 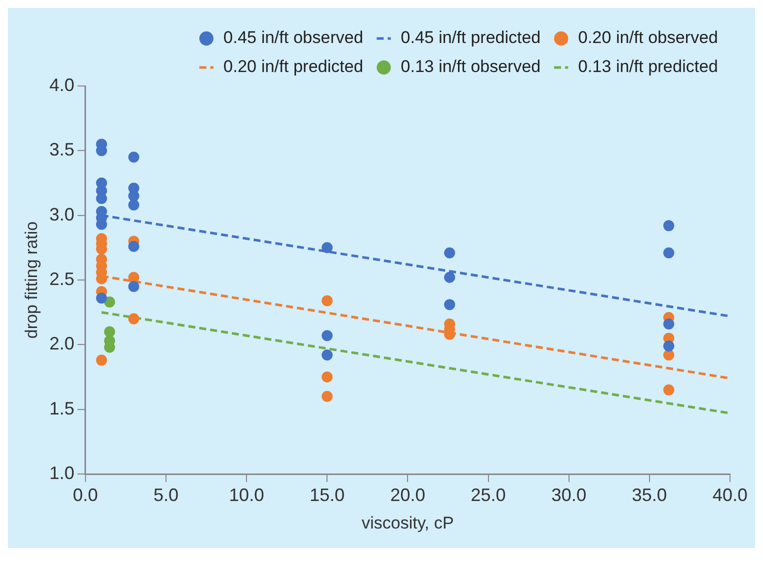 I want to click on x-tick-label: 10.0, so click(x=246, y=494).